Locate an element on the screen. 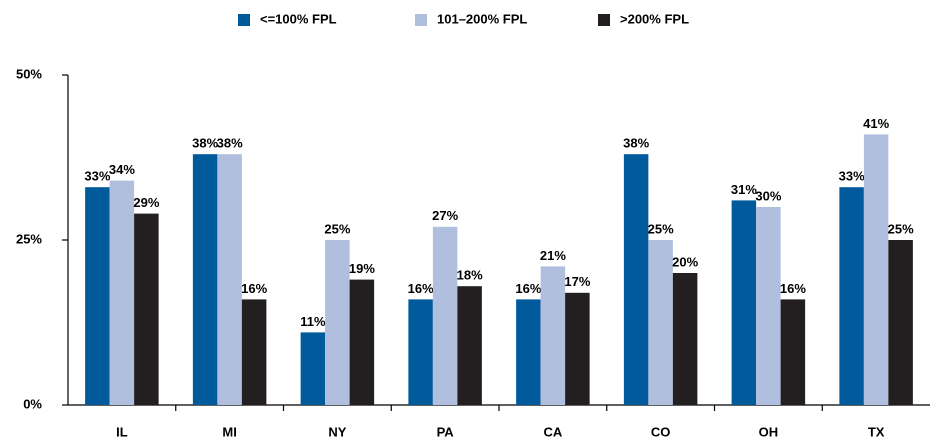 The width and height of the screenshot is (930, 440). y-tick-label: 0% is located at coordinates (32, 403).